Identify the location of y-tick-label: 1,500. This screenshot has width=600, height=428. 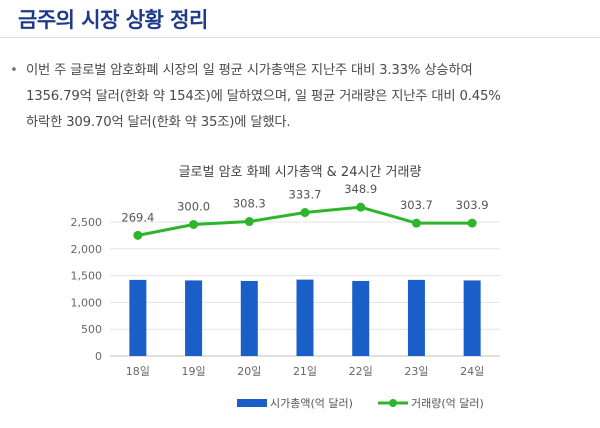
(87, 276).